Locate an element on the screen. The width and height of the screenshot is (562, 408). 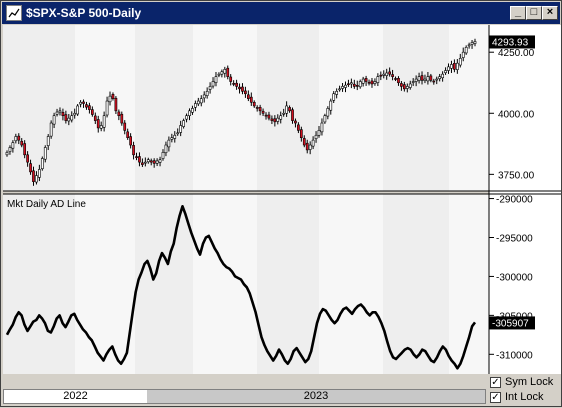
price-y-ticks: 4250.00 4000.00 3750.00 is located at coordinates (512, 114).